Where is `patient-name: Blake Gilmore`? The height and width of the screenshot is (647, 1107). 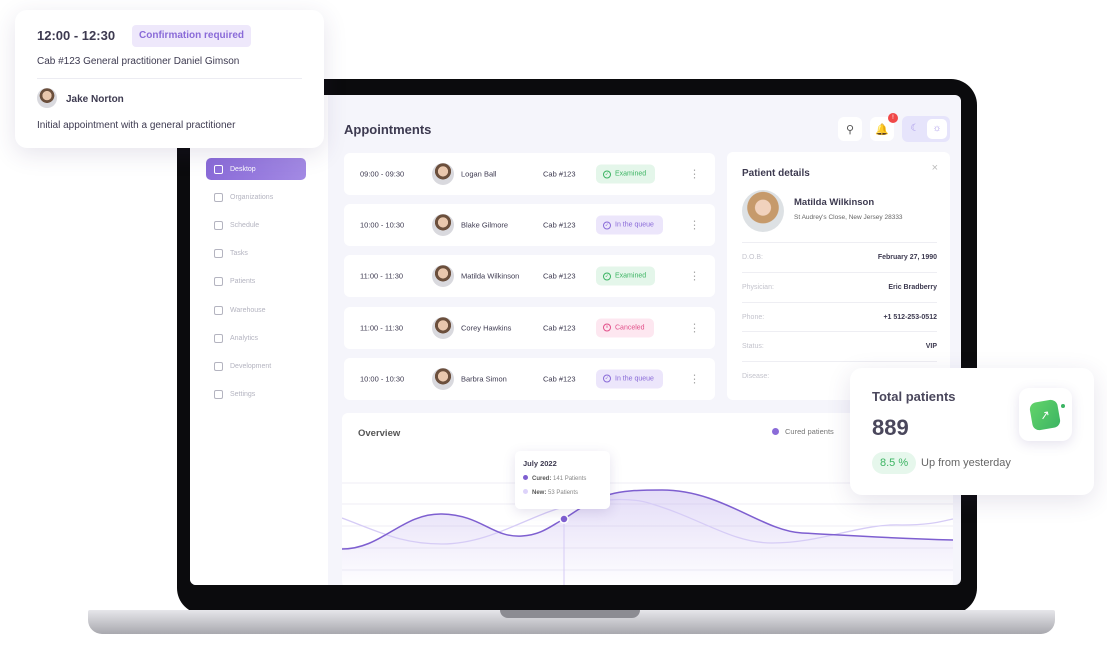
patient-name: Blake Gilmore is located at coordinates (485, 225).